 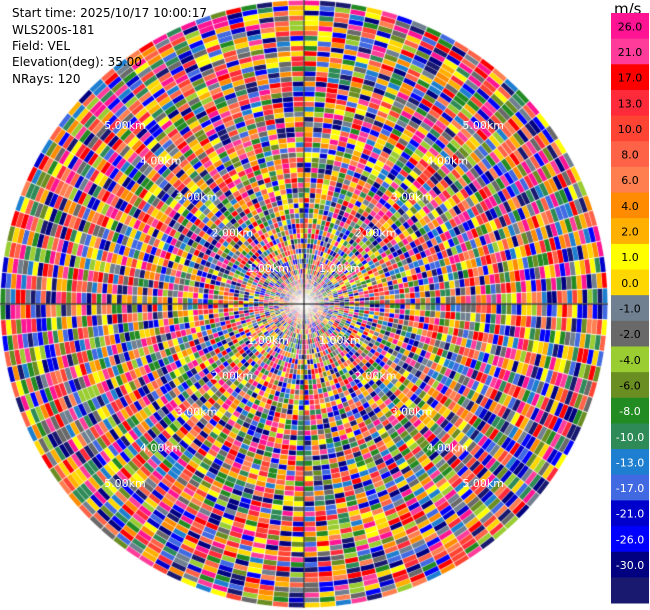 What do you see at coordinates (41, 46) in the screenshot?
I see `field-label: Field: VEL` at bounding box center [41, 46].